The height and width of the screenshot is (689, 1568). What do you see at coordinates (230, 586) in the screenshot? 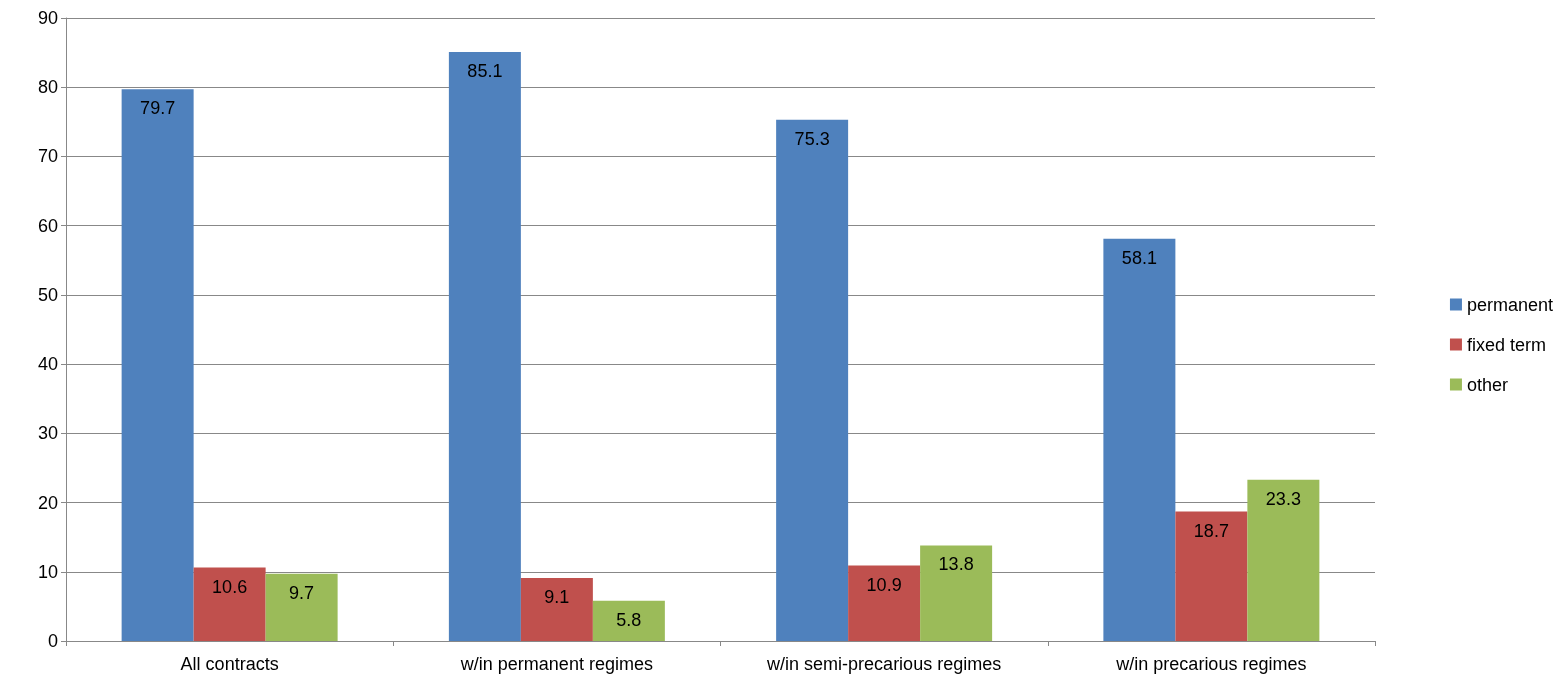
I see `data-label: 10.6` at bounding box center [230, 586].